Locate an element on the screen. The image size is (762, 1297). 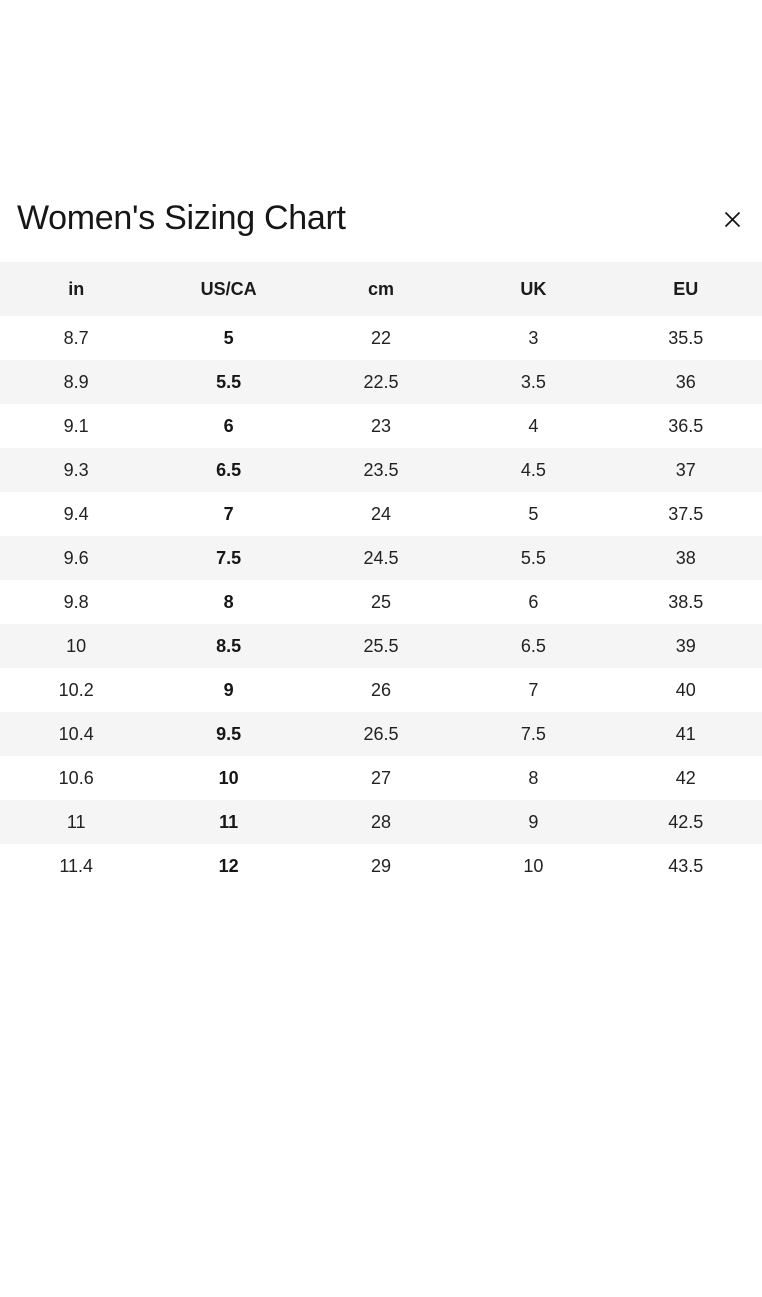
table-row: 9.1 6 23 4 36.5 is located at coordinates (381, 426).